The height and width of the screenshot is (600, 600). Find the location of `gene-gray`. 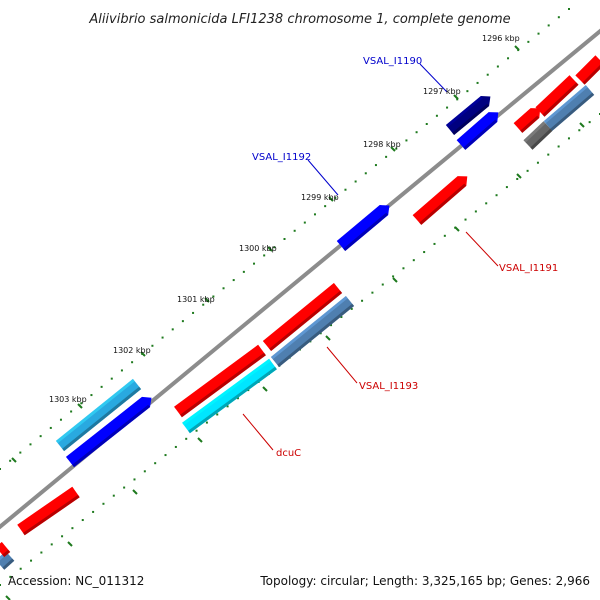

gene-gray is located at coordinates (538, 135).